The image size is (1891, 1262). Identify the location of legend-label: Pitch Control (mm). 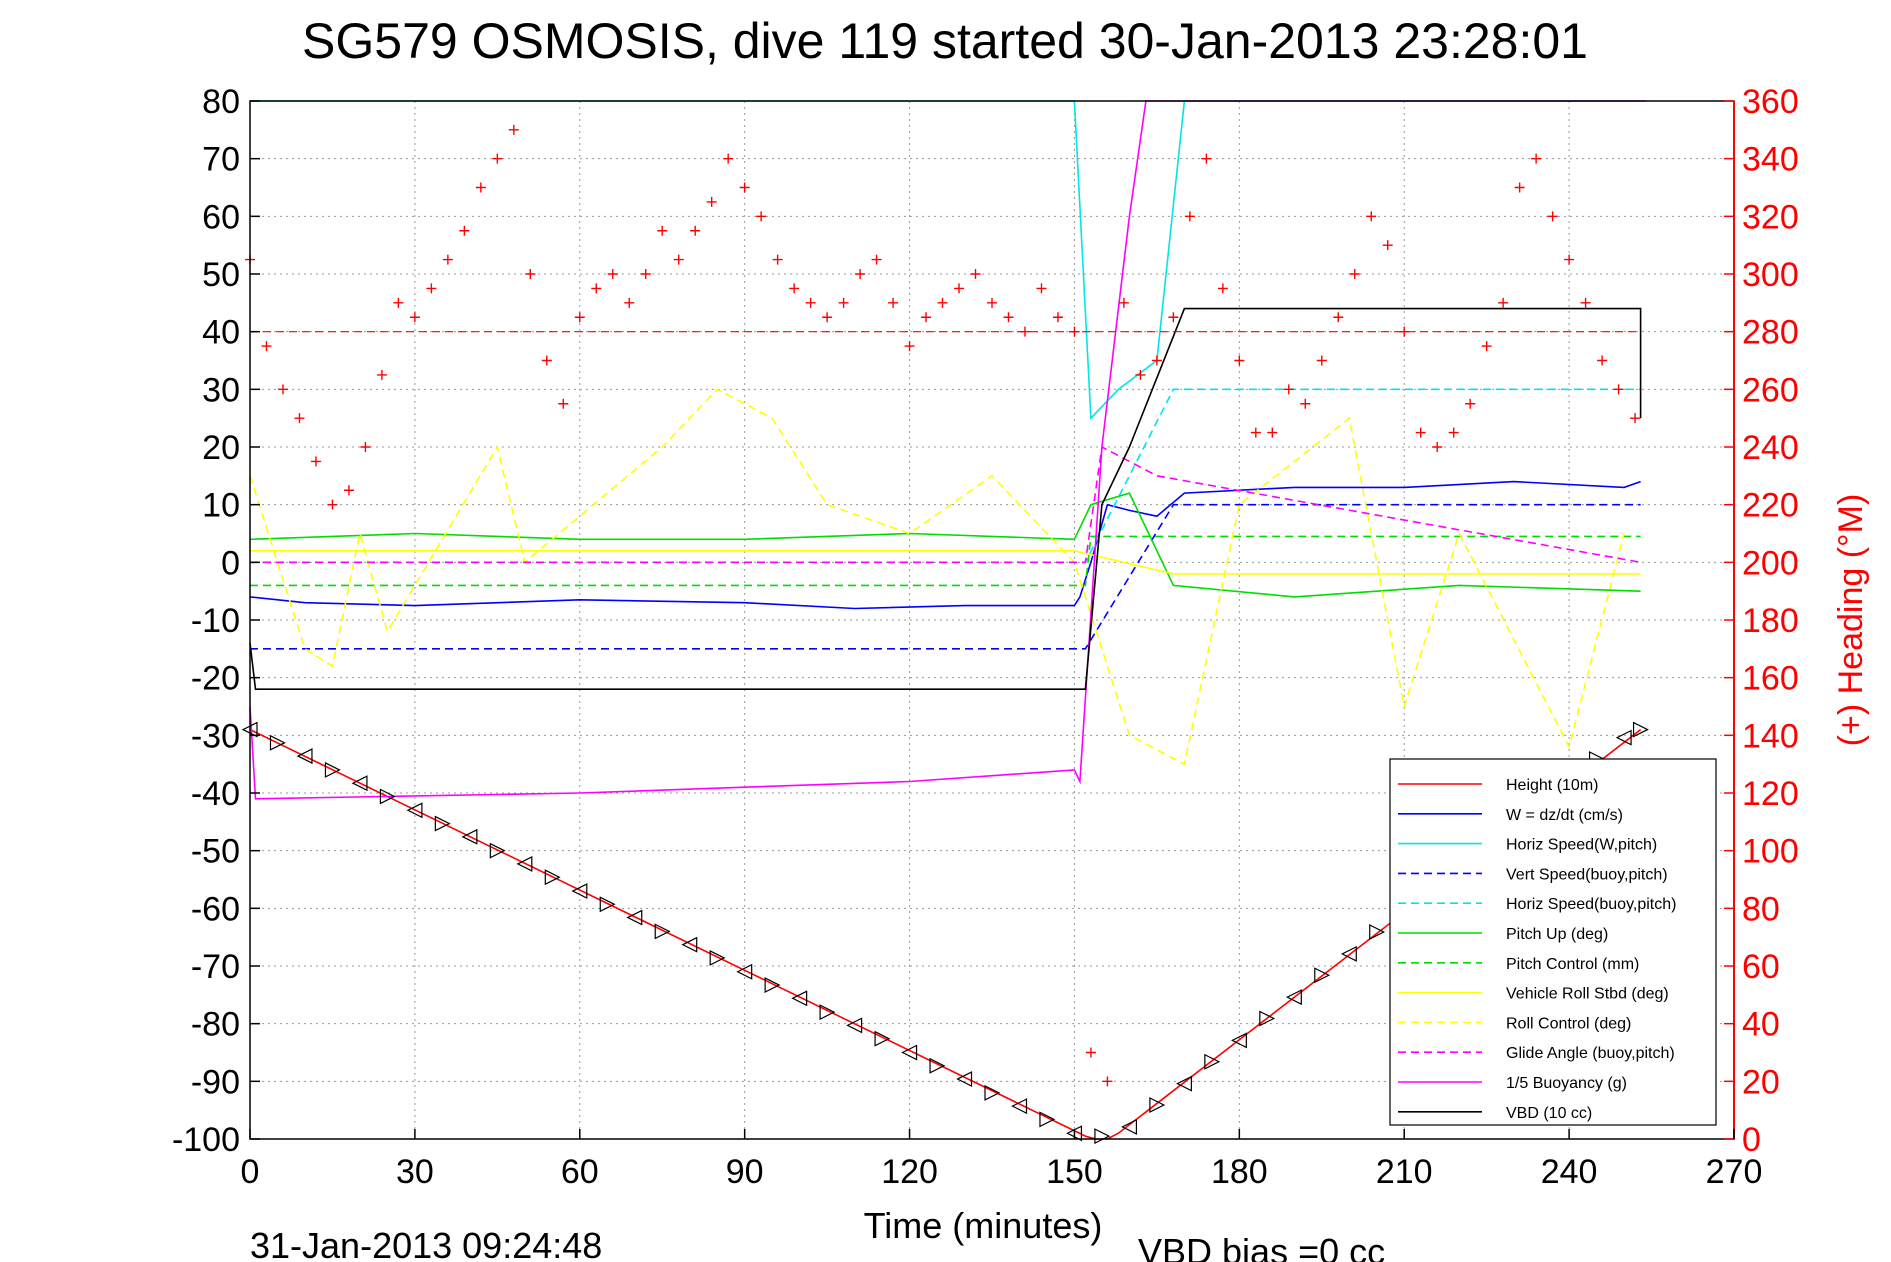
(1572, 964).